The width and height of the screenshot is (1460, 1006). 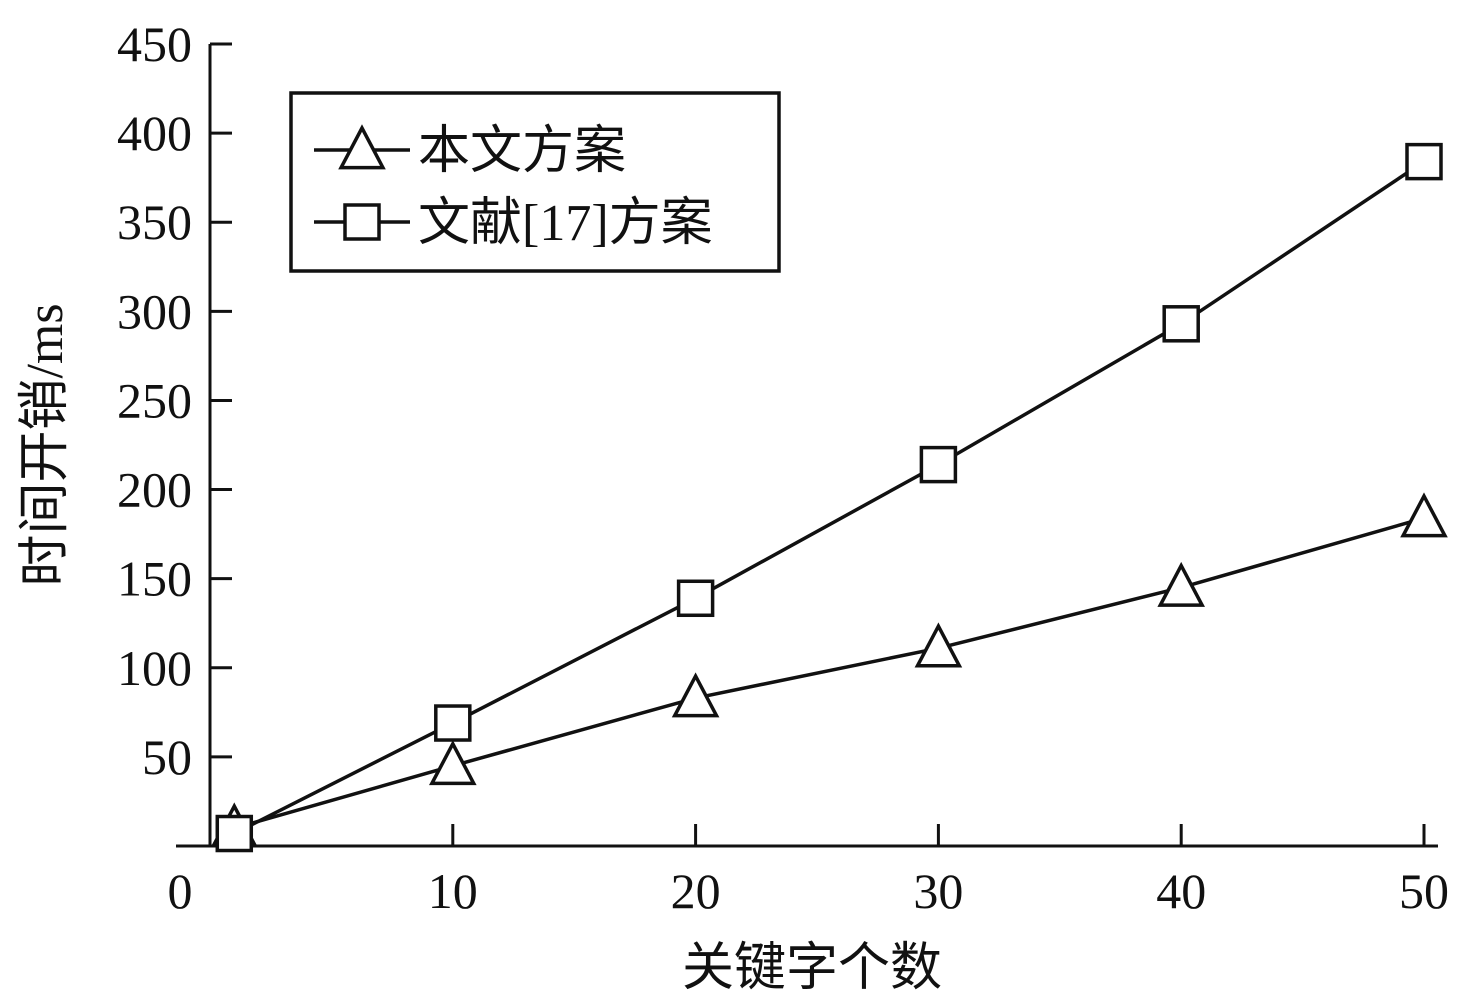 I want to click on x-tick-label: 50, so click(x=1424, y=891).